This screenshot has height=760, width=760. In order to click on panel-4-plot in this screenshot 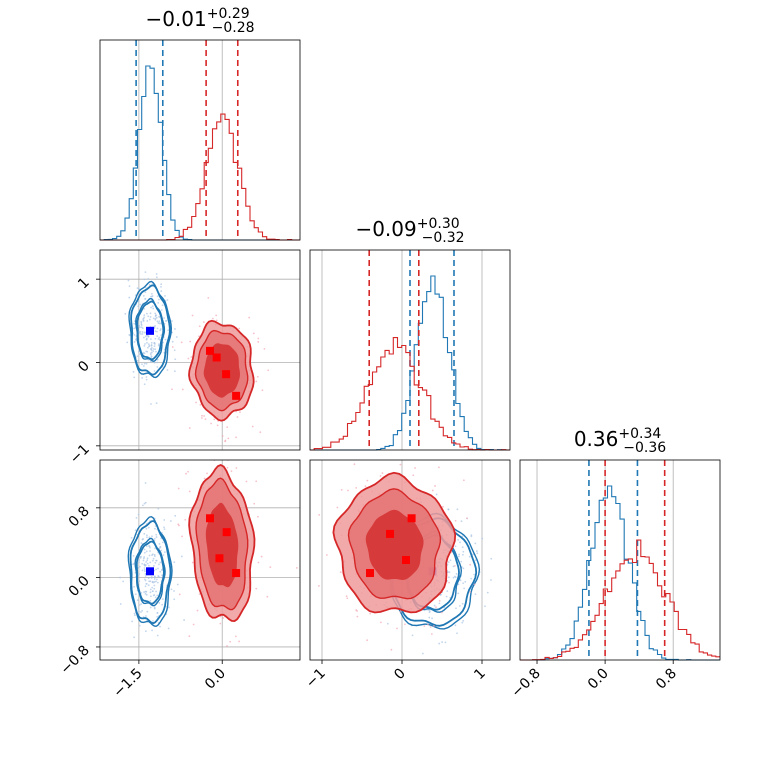, I will do `click(208, 553)`.